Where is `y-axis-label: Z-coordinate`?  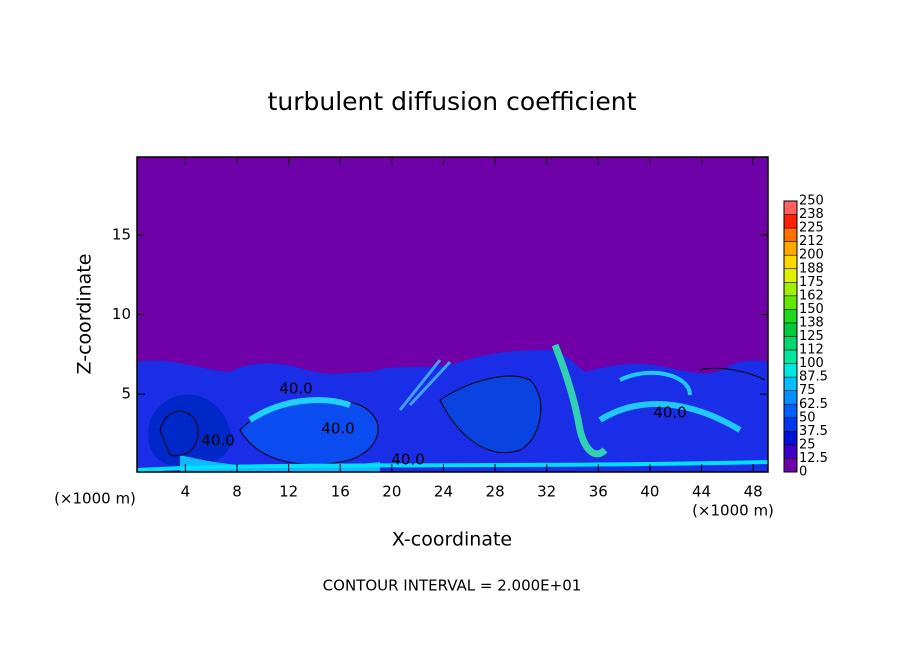
y-axis-label: Z-coordinate is located at coordinates (85, 314).